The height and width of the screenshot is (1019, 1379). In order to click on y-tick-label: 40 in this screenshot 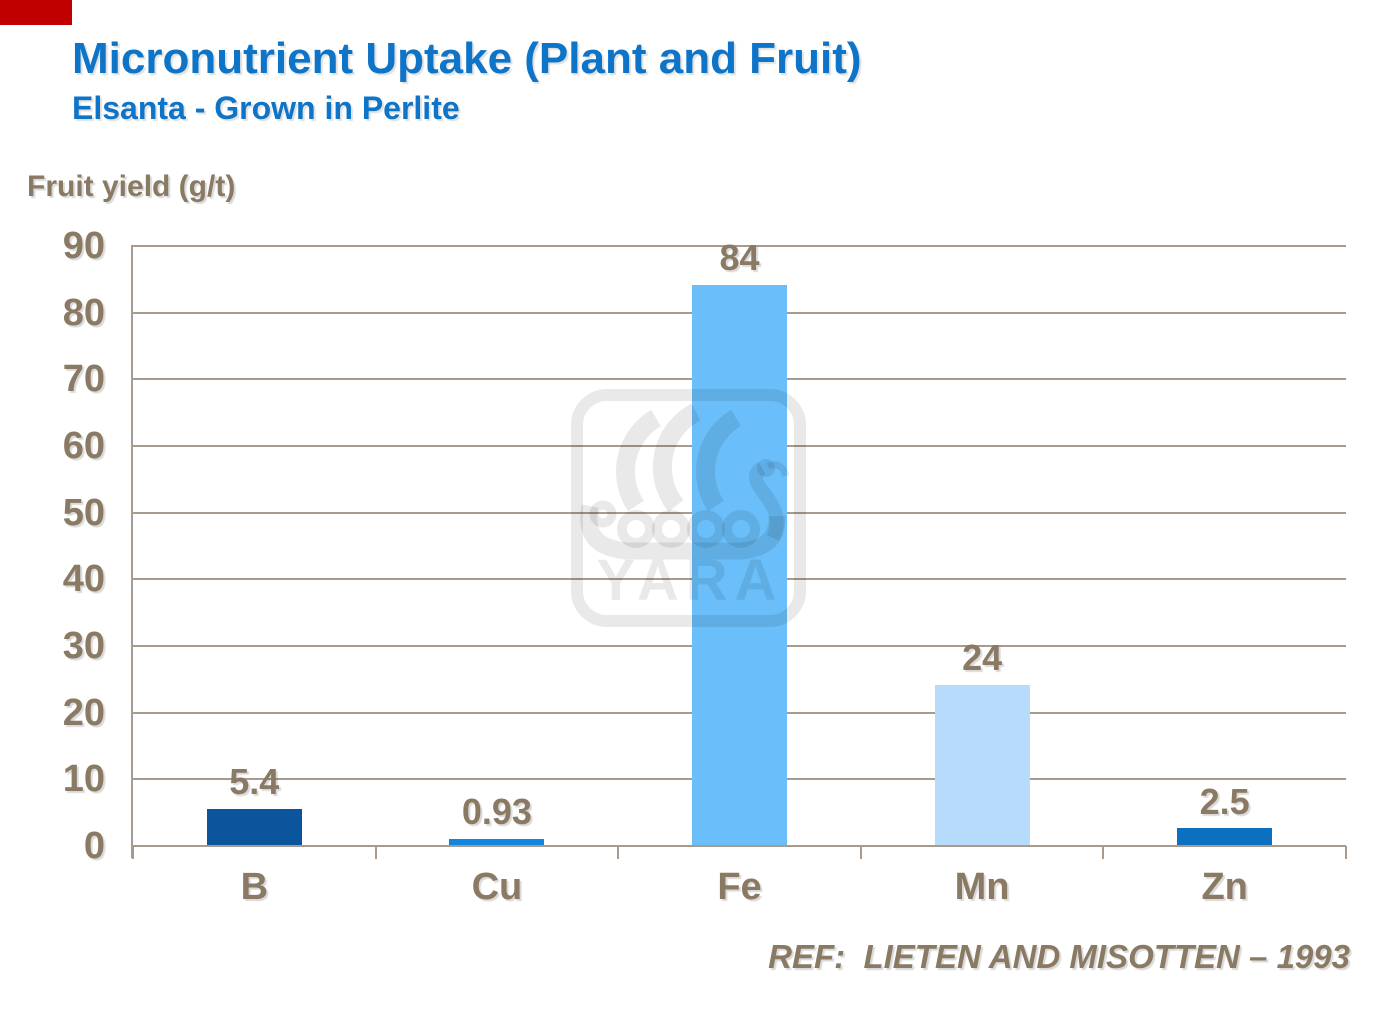, I will do `click(83, 579)`.